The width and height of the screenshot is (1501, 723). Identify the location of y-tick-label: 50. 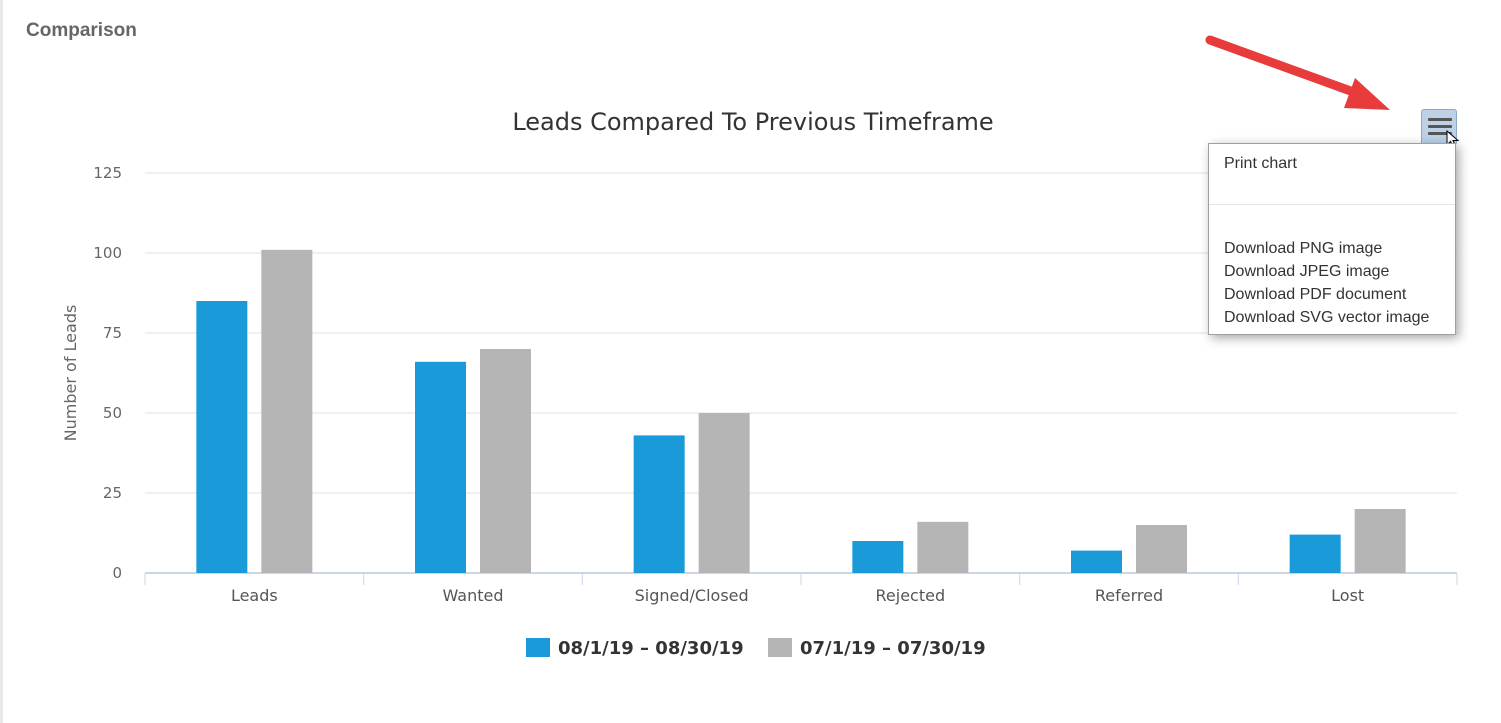
(112, 413).